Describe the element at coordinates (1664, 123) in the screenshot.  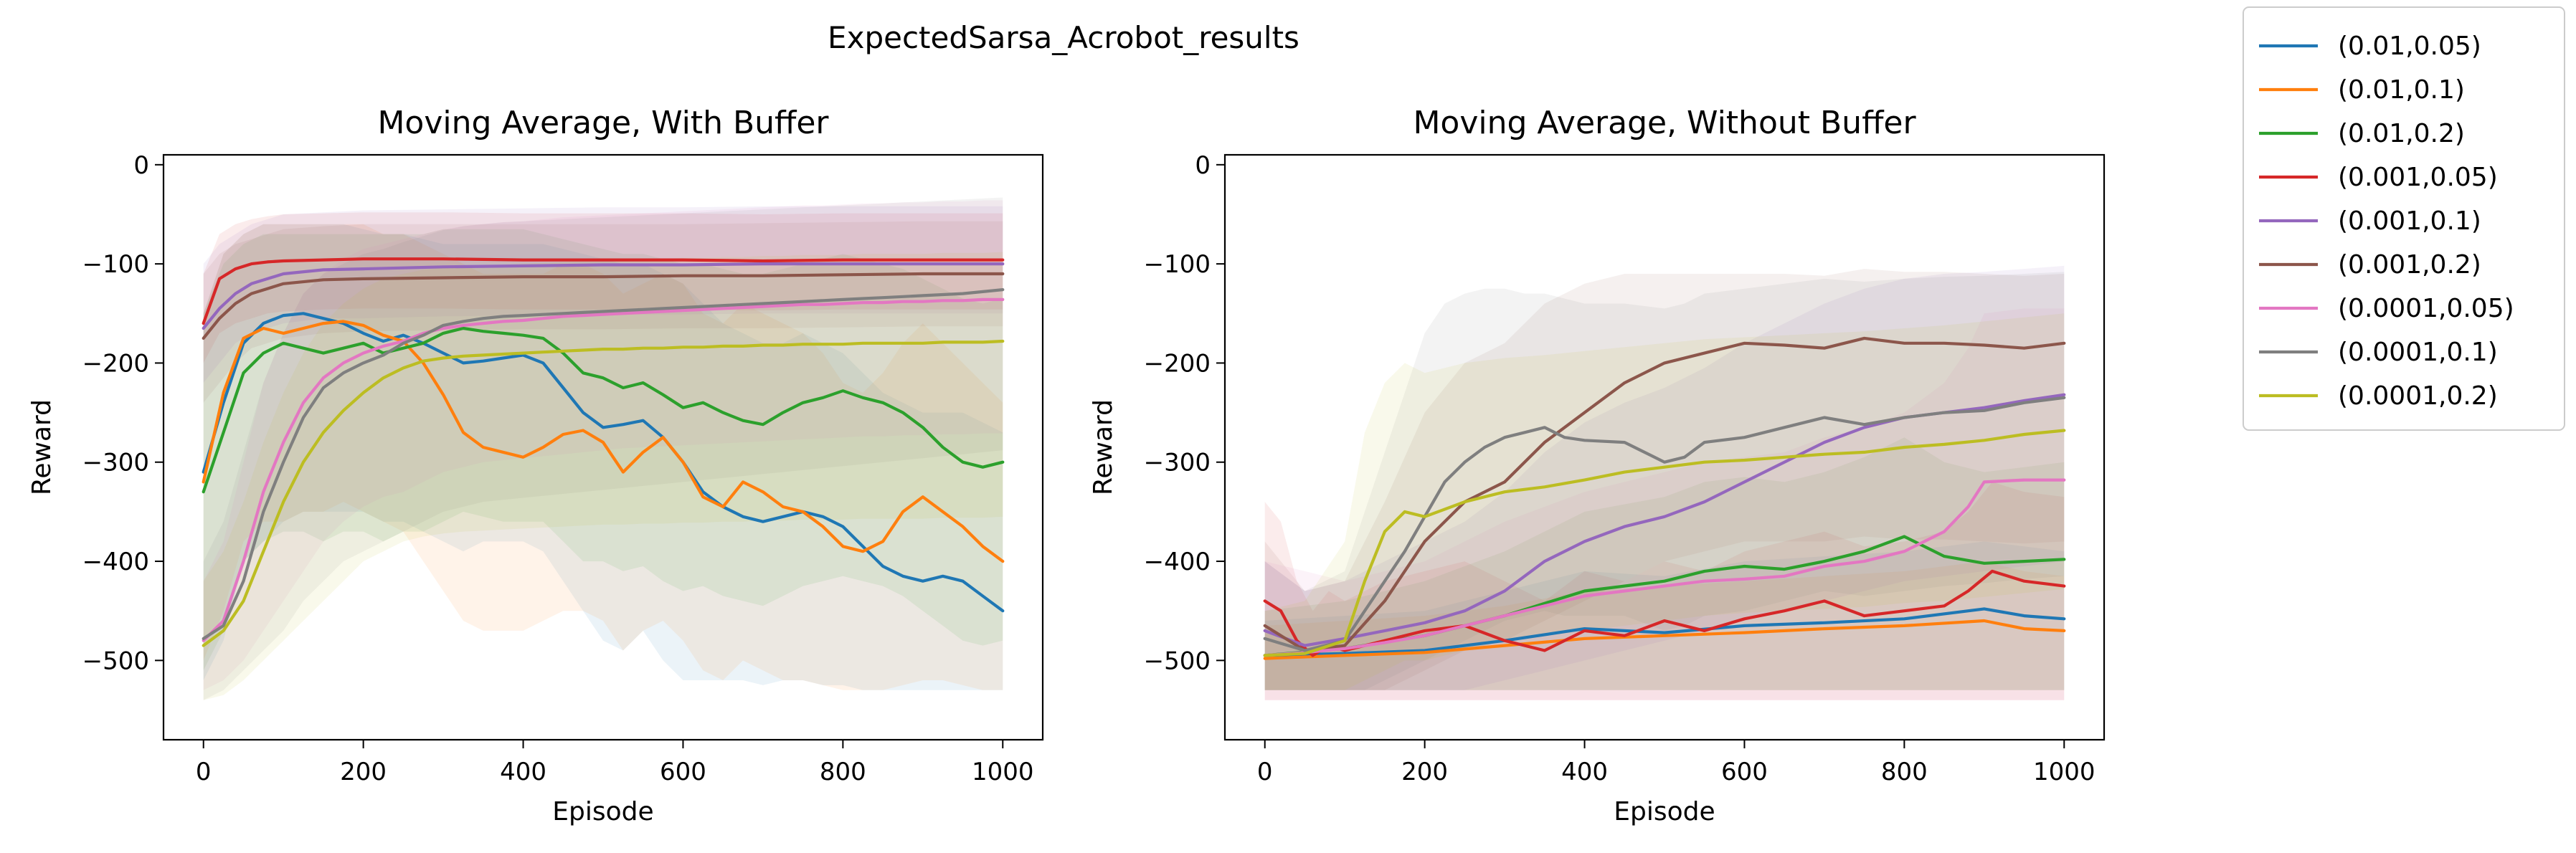
I see `axes-title: Moving Average, Without Buffer` at that location.